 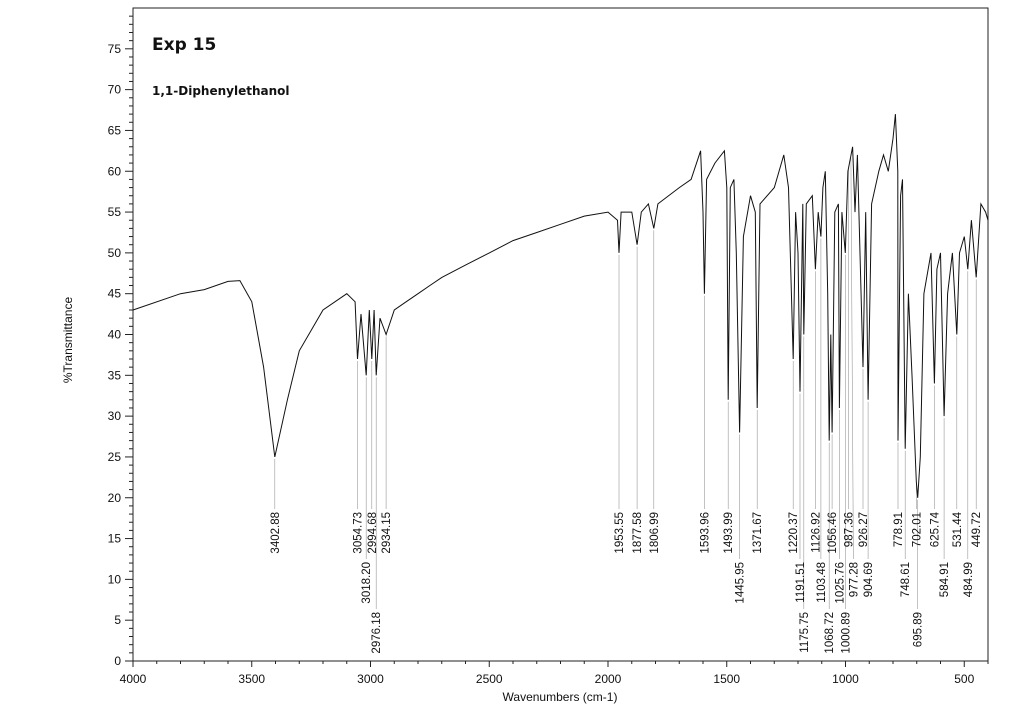 What do you see at coordinates (969, 579) in the screenshot?
I see `peak-label: 484.99` at bounding box center [969, 579].